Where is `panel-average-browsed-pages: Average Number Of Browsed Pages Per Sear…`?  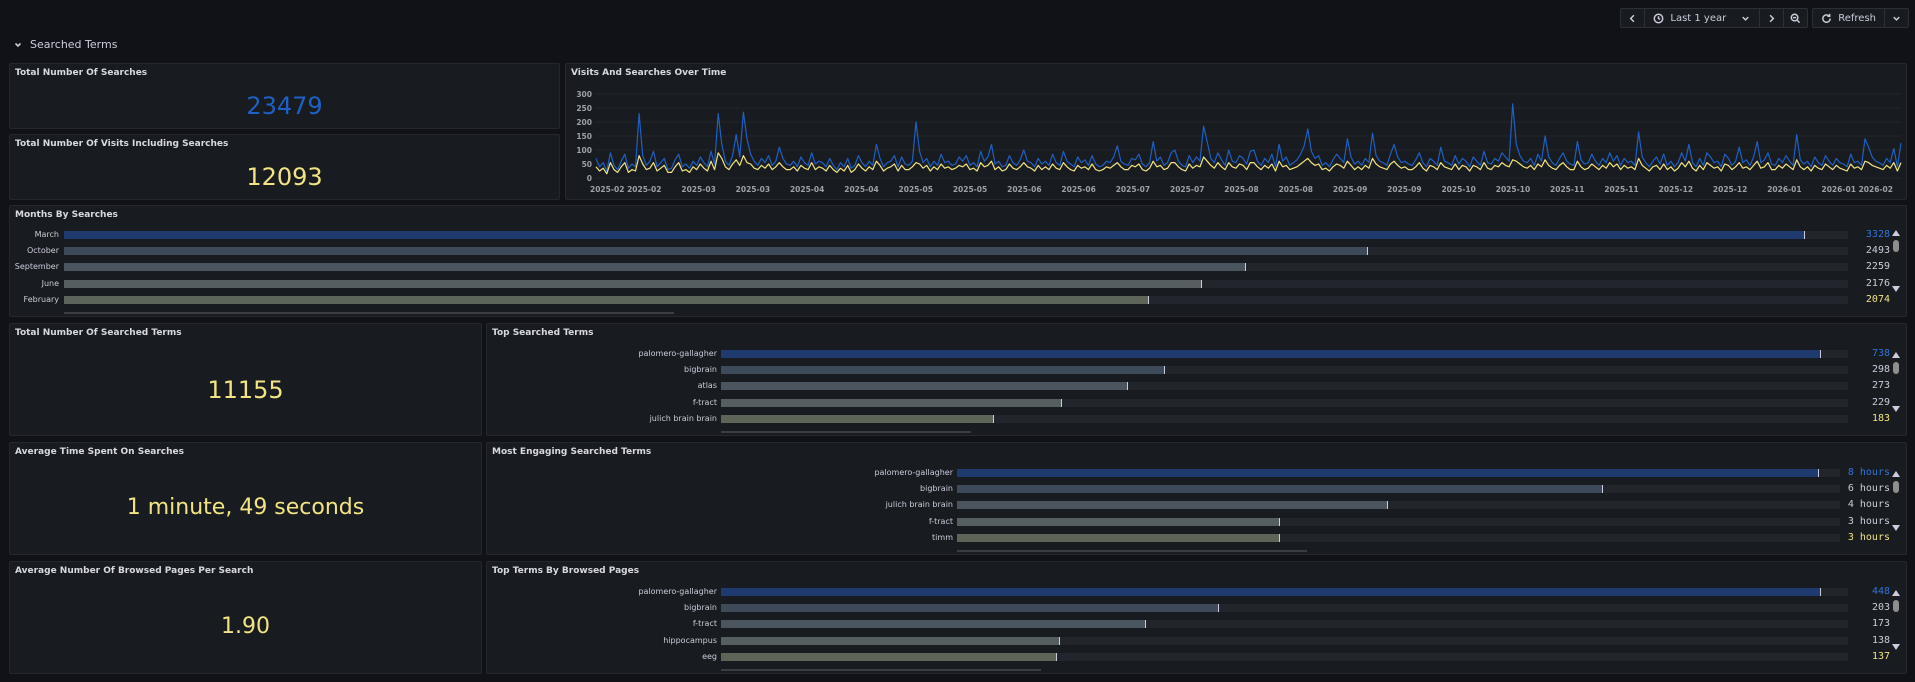
panel-average-browsed-pages: Average Number Of Browsed Pages Per Sear… is located at coordinates (245, 617).